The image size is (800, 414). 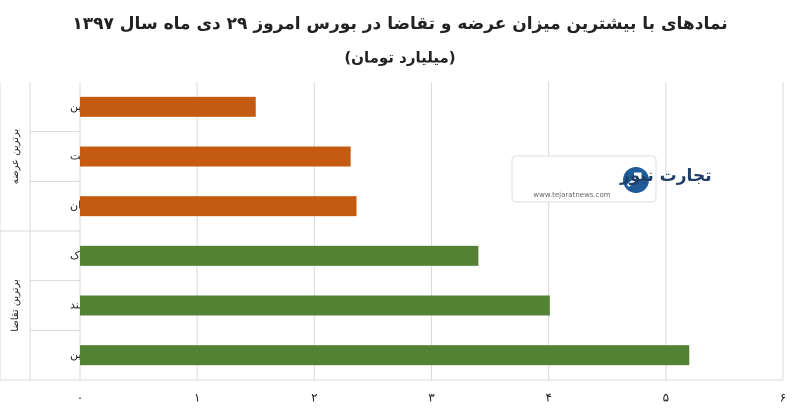 What do you see at coordinates (665, 176) in the screenshot?
I see `logo-name: تجارت نیوز` at bounding box center [665, 176].